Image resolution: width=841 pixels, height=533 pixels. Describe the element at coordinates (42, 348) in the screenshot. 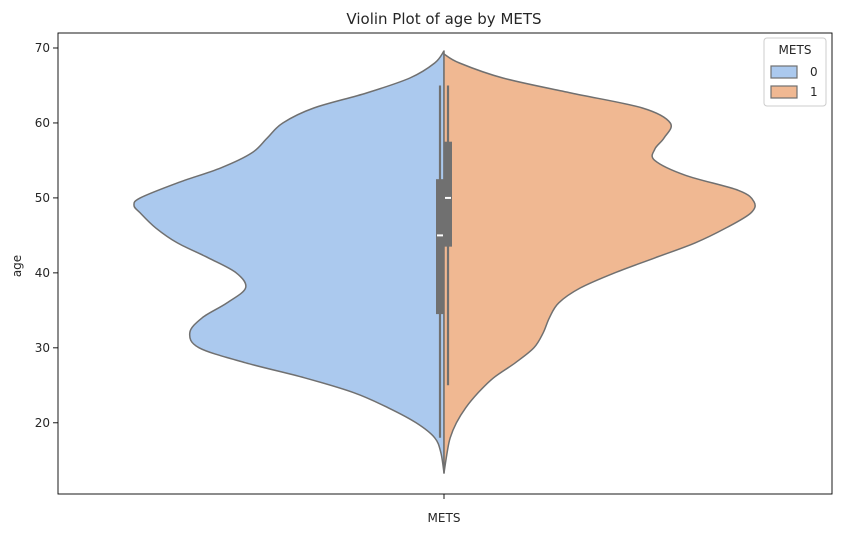

I see `y-tick-label: 30` at that location.